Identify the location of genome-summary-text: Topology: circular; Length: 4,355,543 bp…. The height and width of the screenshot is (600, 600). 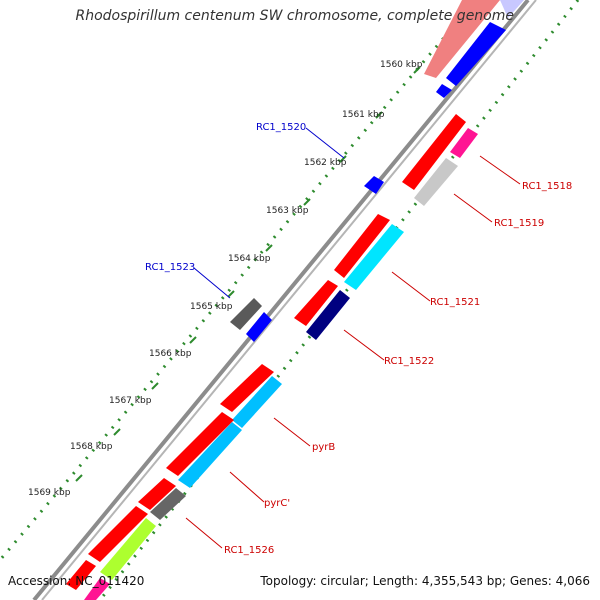
(425, 581).